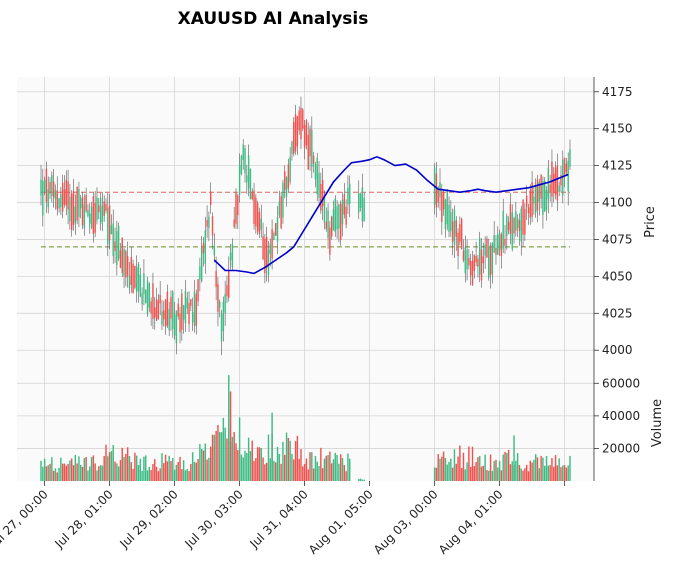 This screenshot has width=676, height=578. I want to click on price-tick-label: 4025, so click(617, 313).